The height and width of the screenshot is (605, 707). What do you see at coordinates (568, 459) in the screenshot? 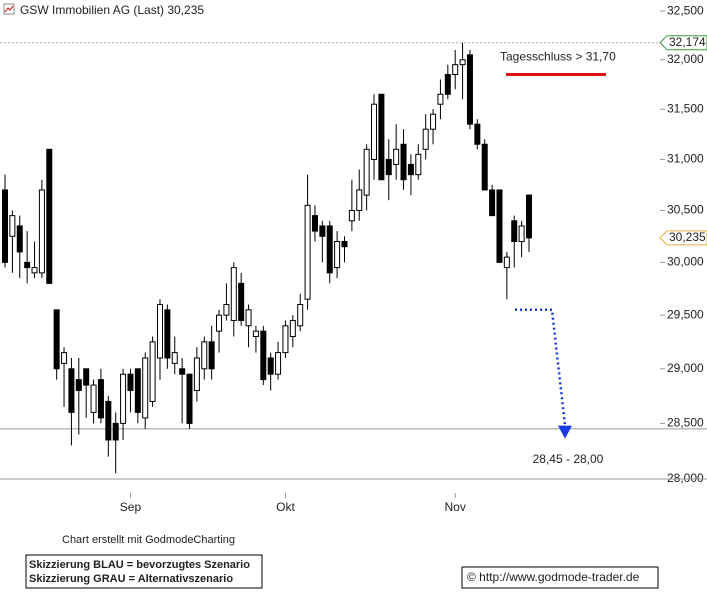
I see `scenario-label: 28,45 - 28,00` at bounding box center [568, 459].